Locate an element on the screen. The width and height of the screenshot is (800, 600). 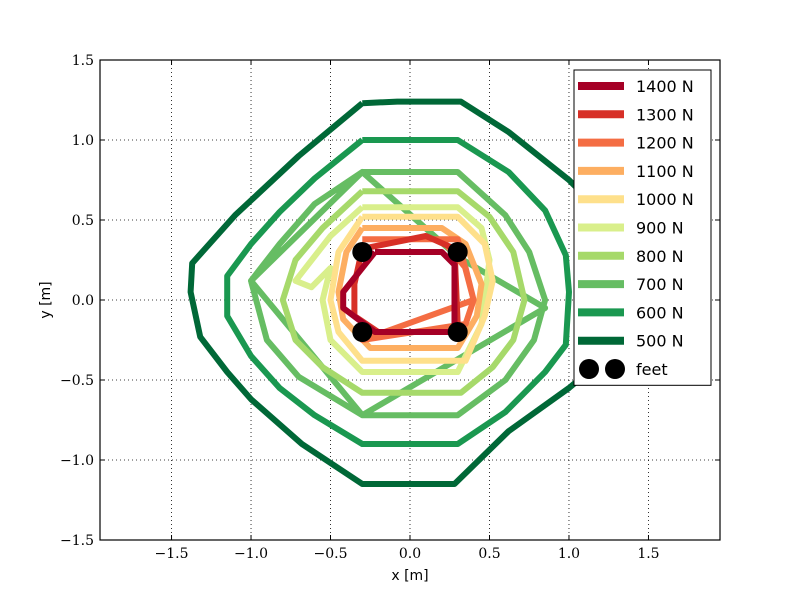
y-axis-label: y [m] is located at coordinates (46, 299).